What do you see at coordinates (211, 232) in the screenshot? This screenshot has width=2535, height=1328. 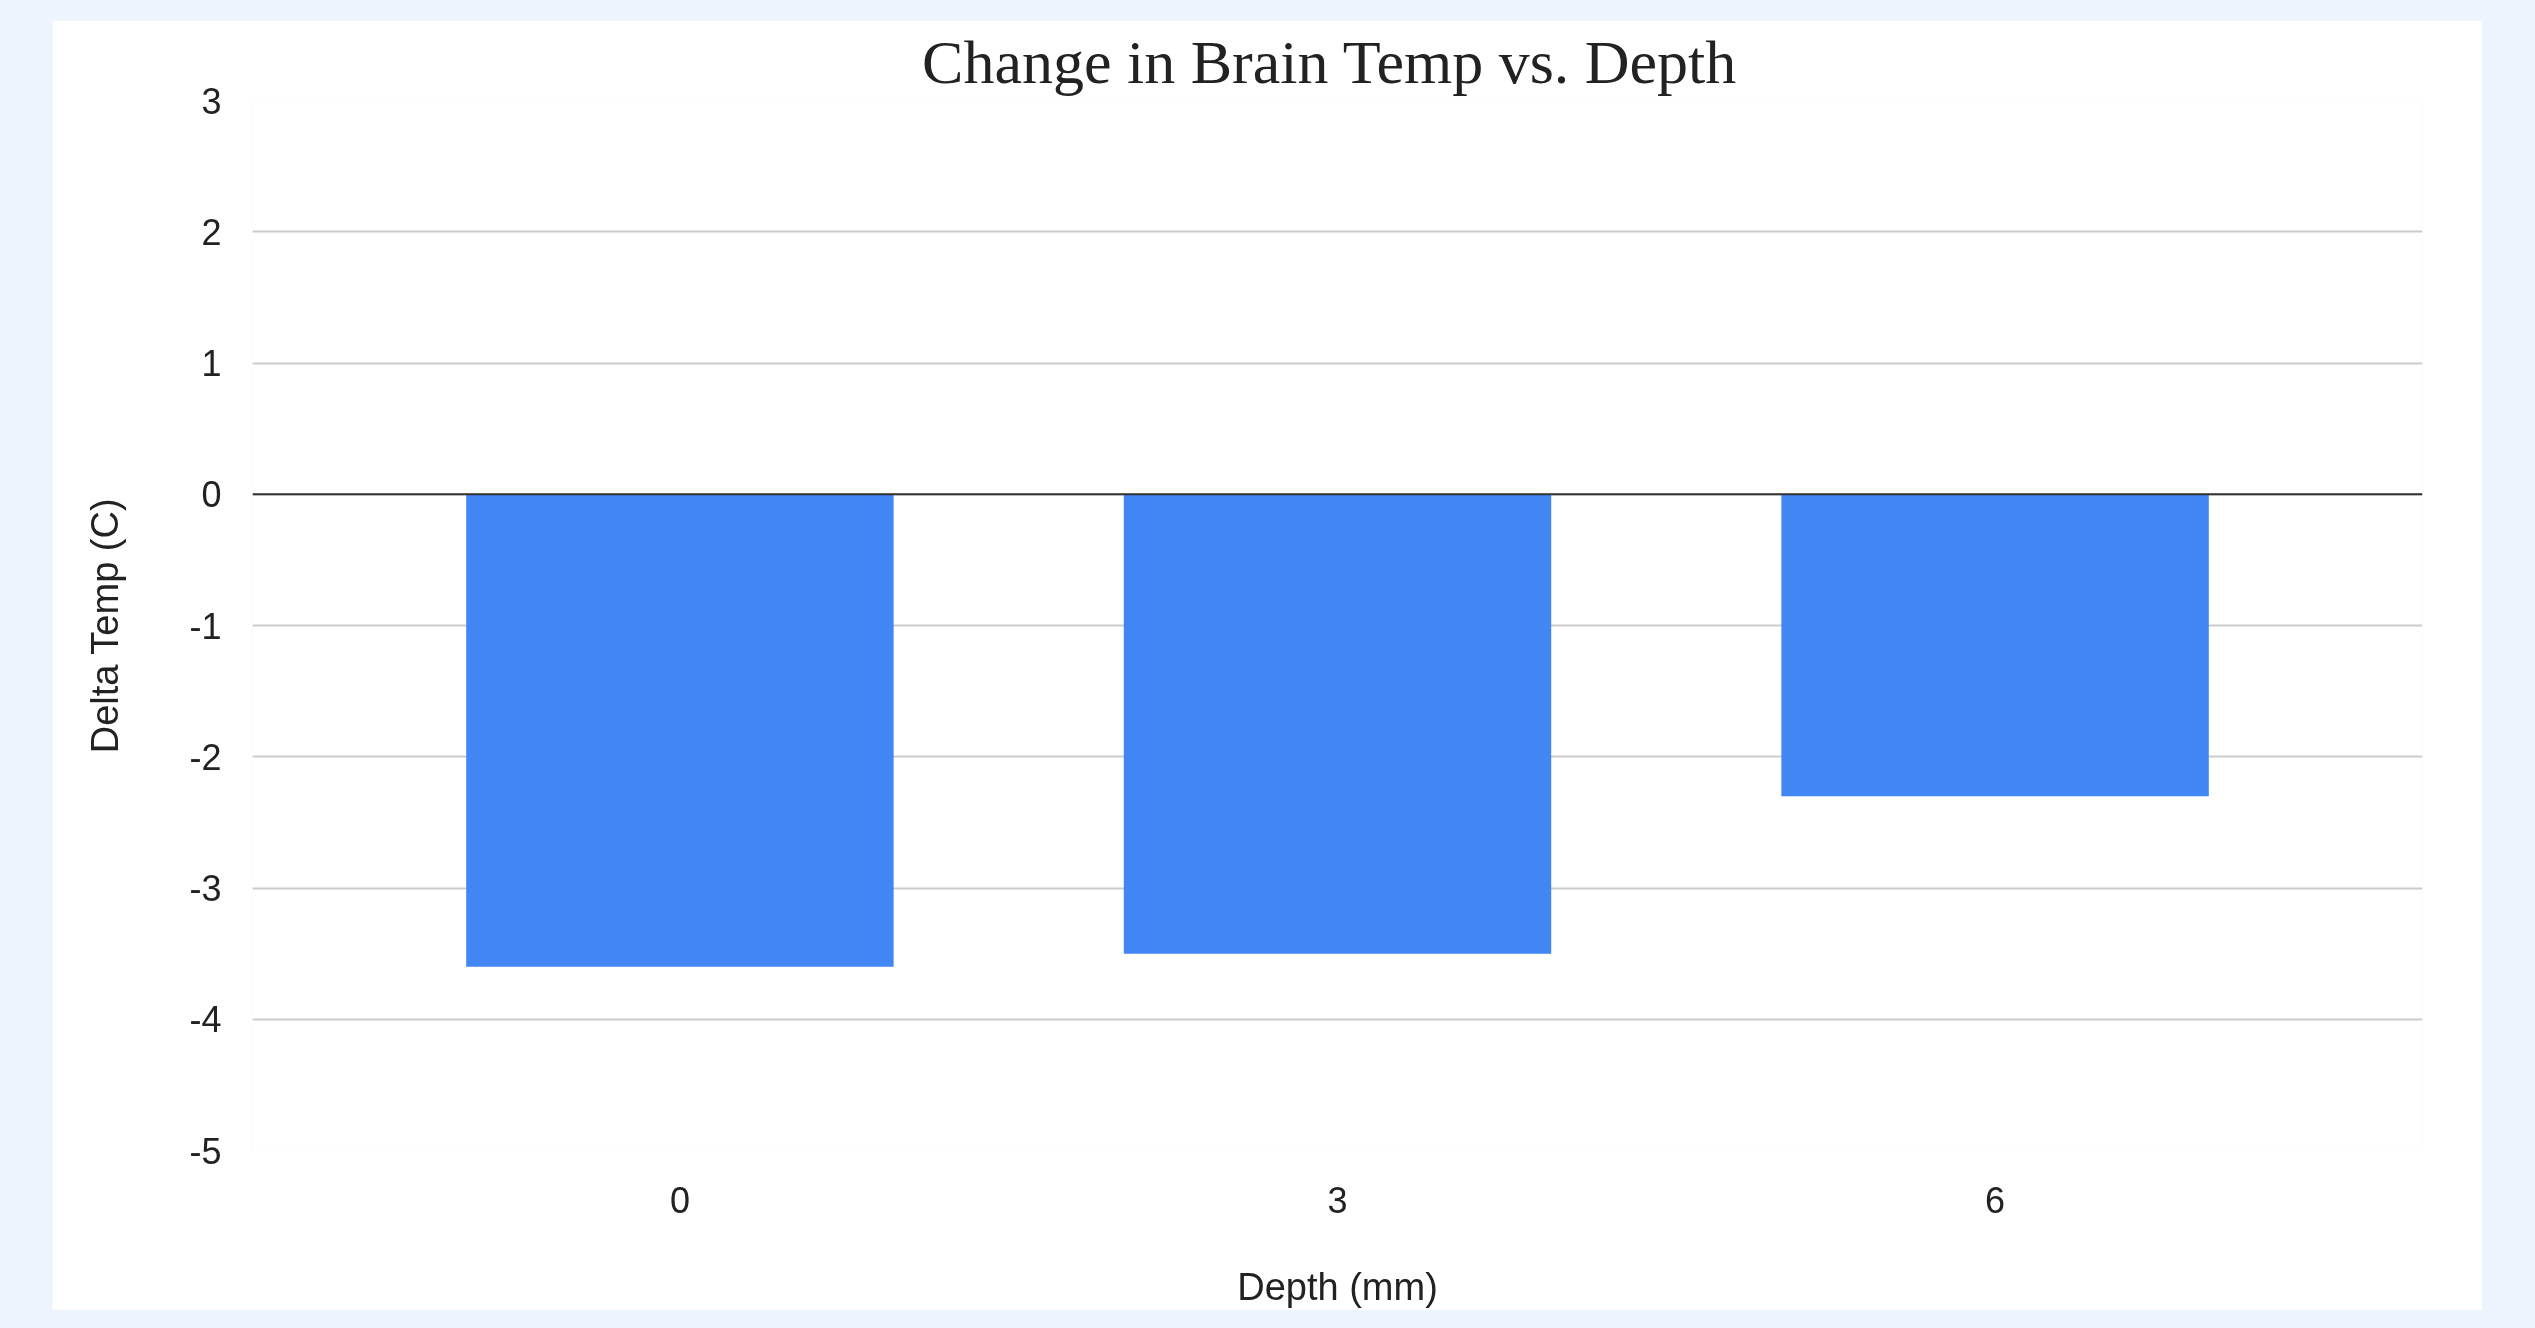 I see `y-tick-label: 2` at bounding box center [211, 232].